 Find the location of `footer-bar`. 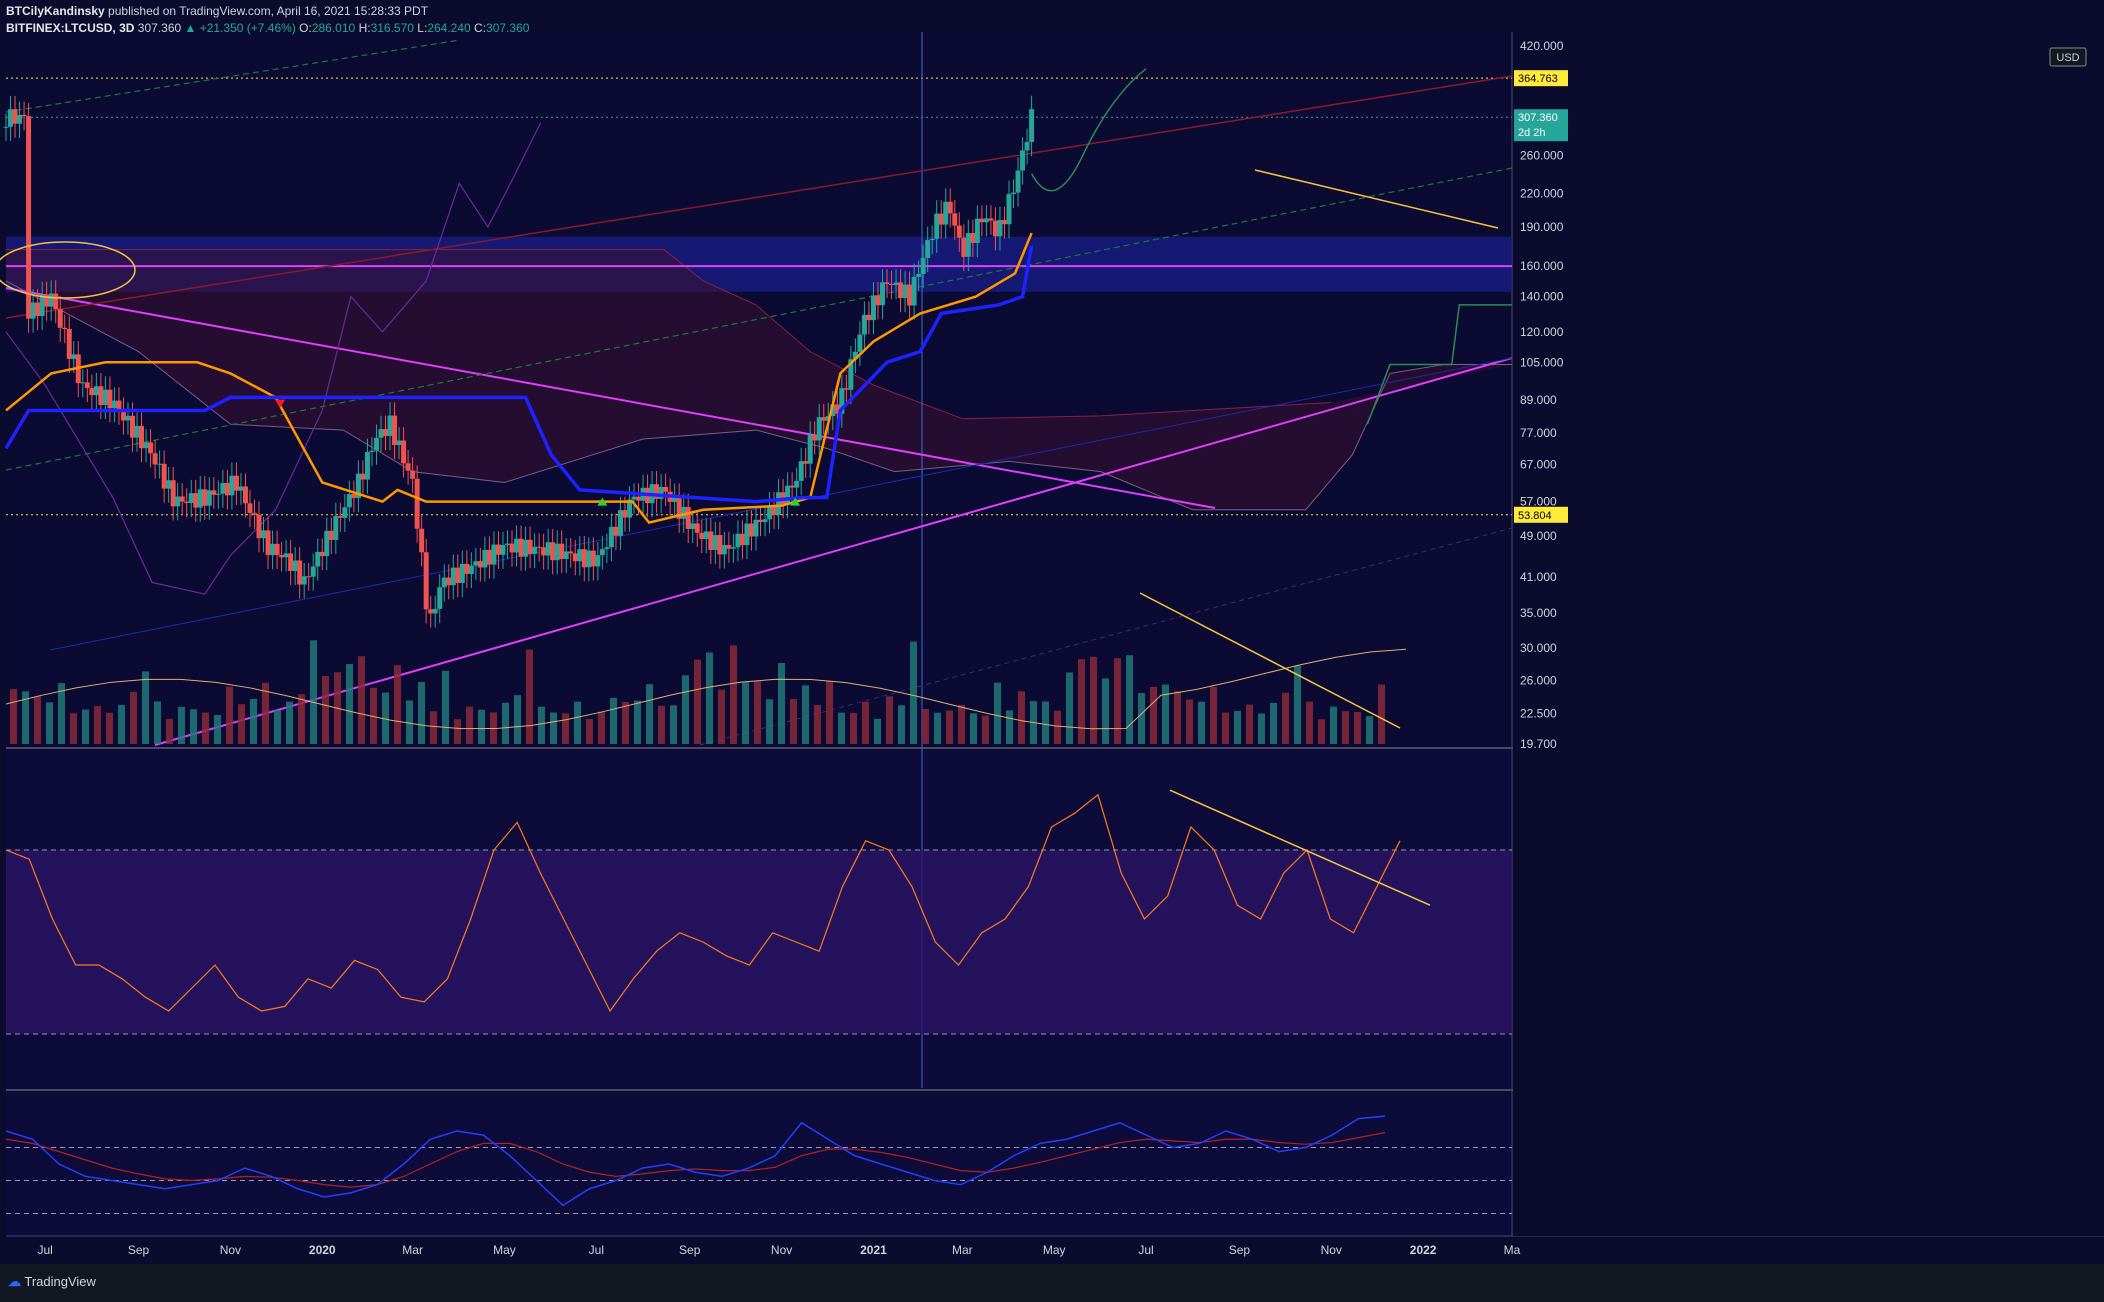

footer-bar is located at coordinates (1052, 1283).